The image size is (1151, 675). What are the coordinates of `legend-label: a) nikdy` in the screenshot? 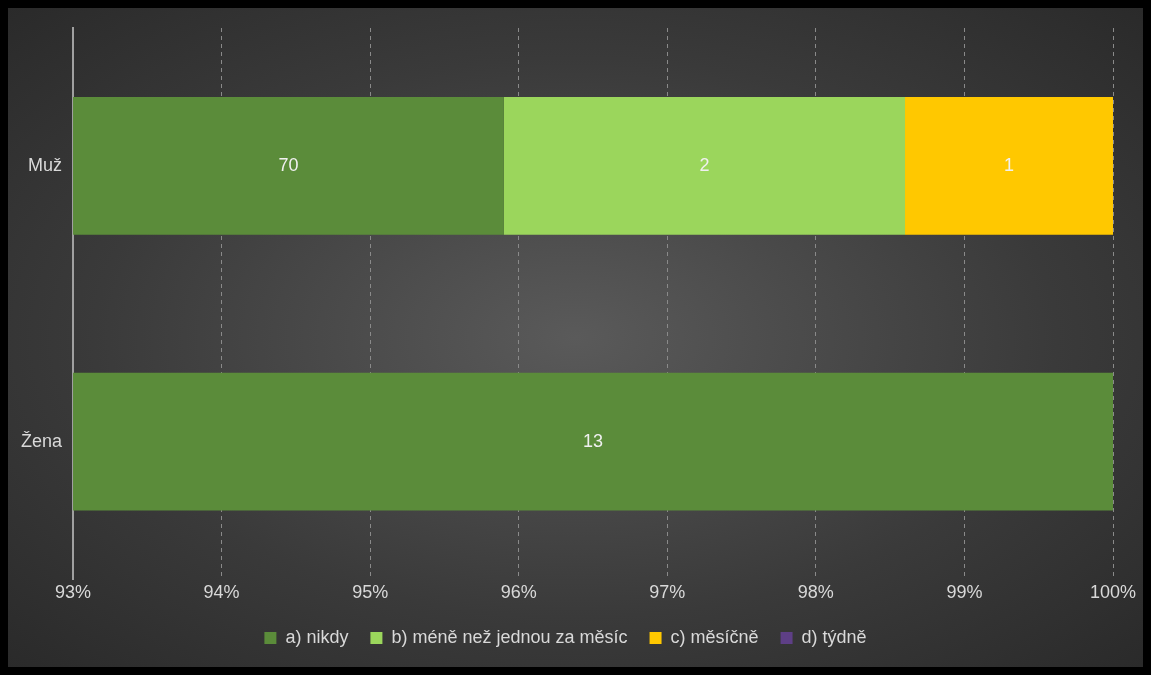 It's located at (317, 636).